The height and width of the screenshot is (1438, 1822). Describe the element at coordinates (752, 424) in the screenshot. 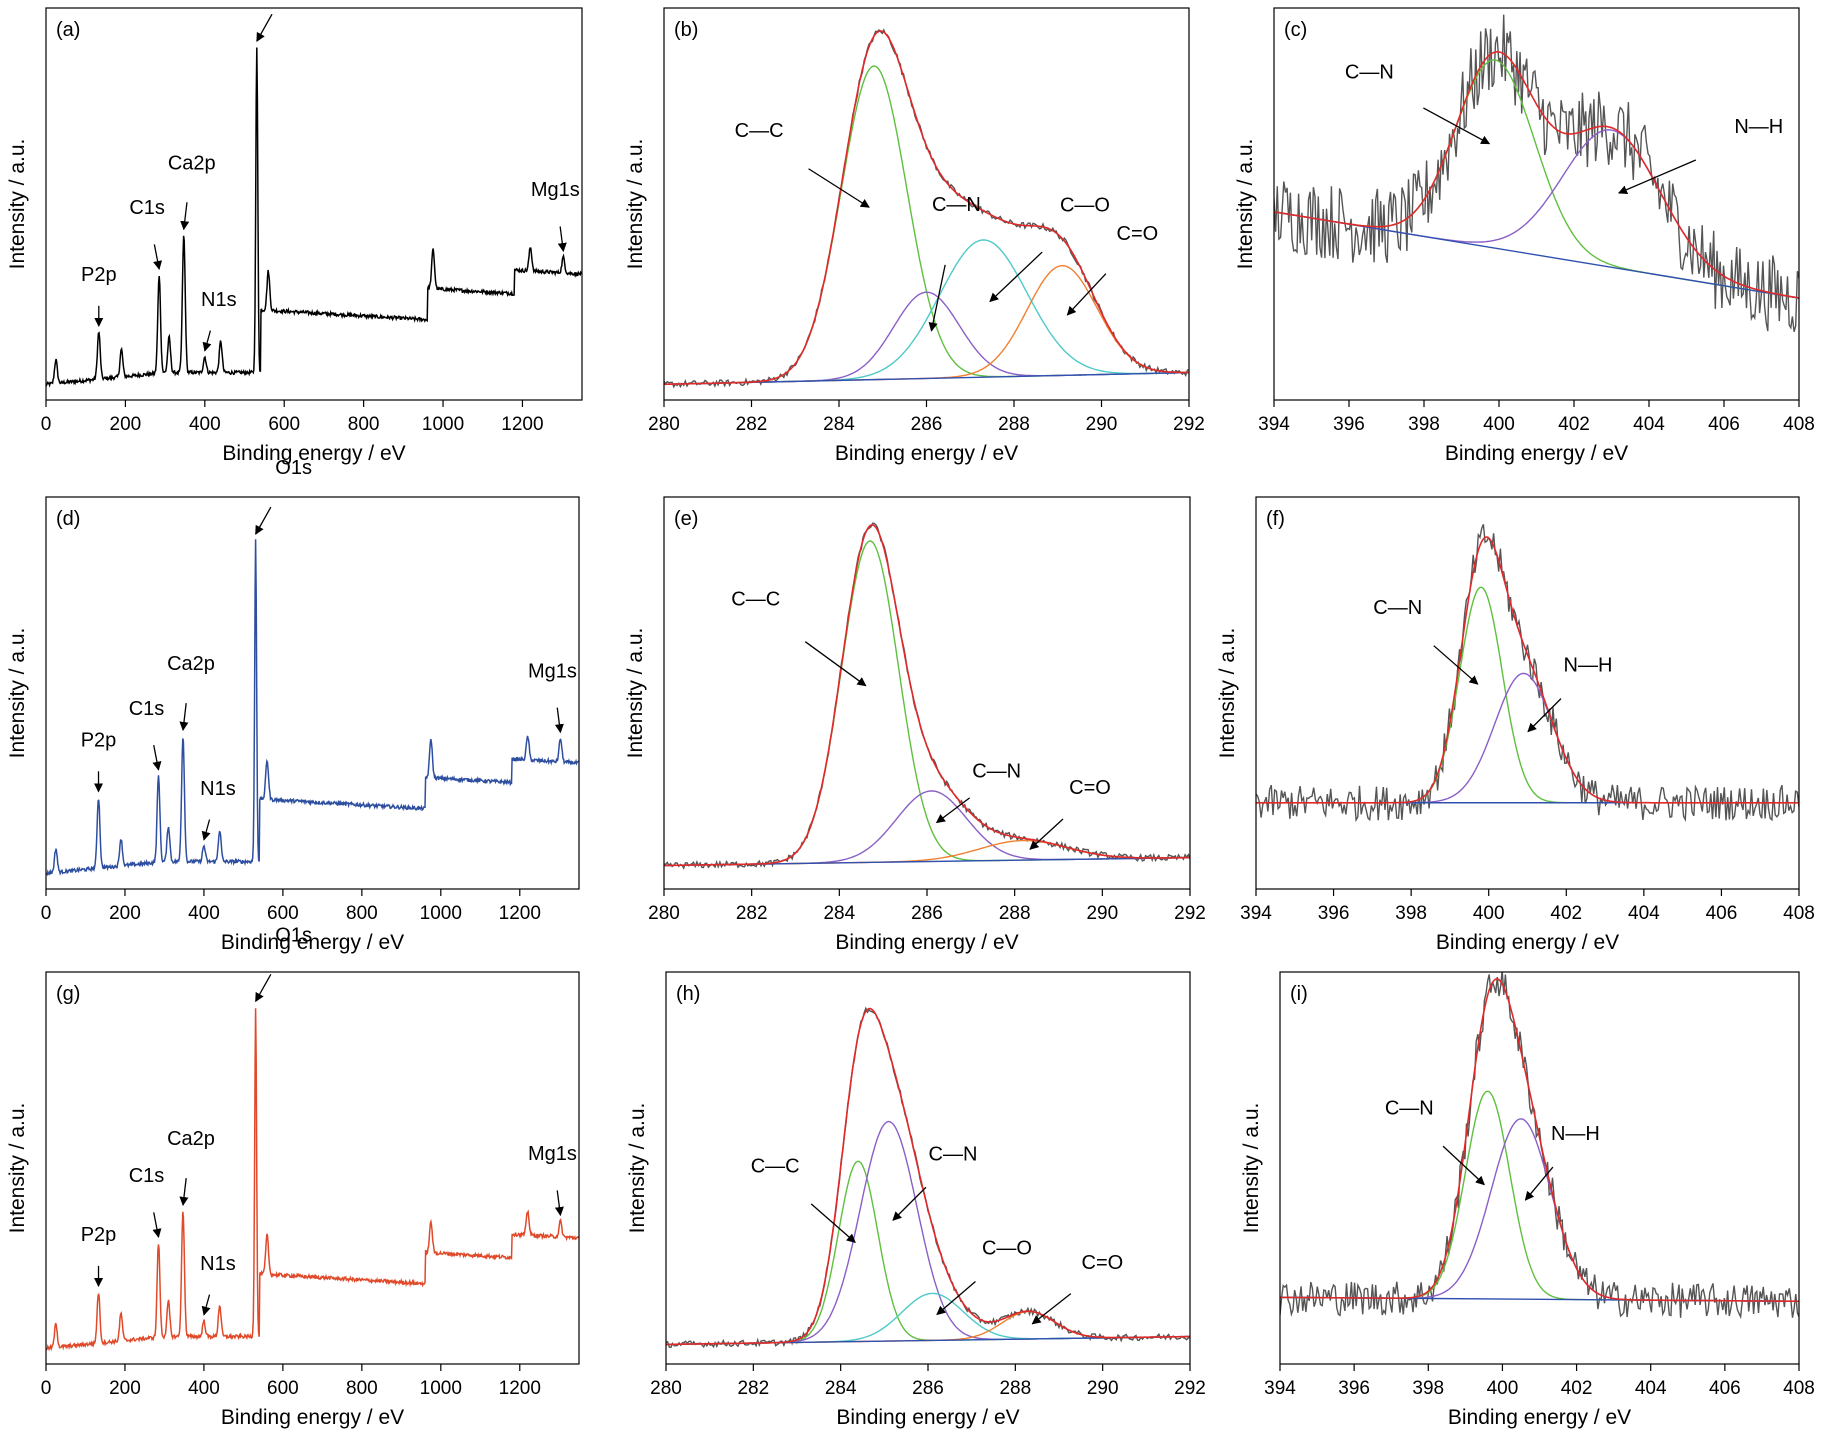

I see `x-tick-label: 282` at that location.